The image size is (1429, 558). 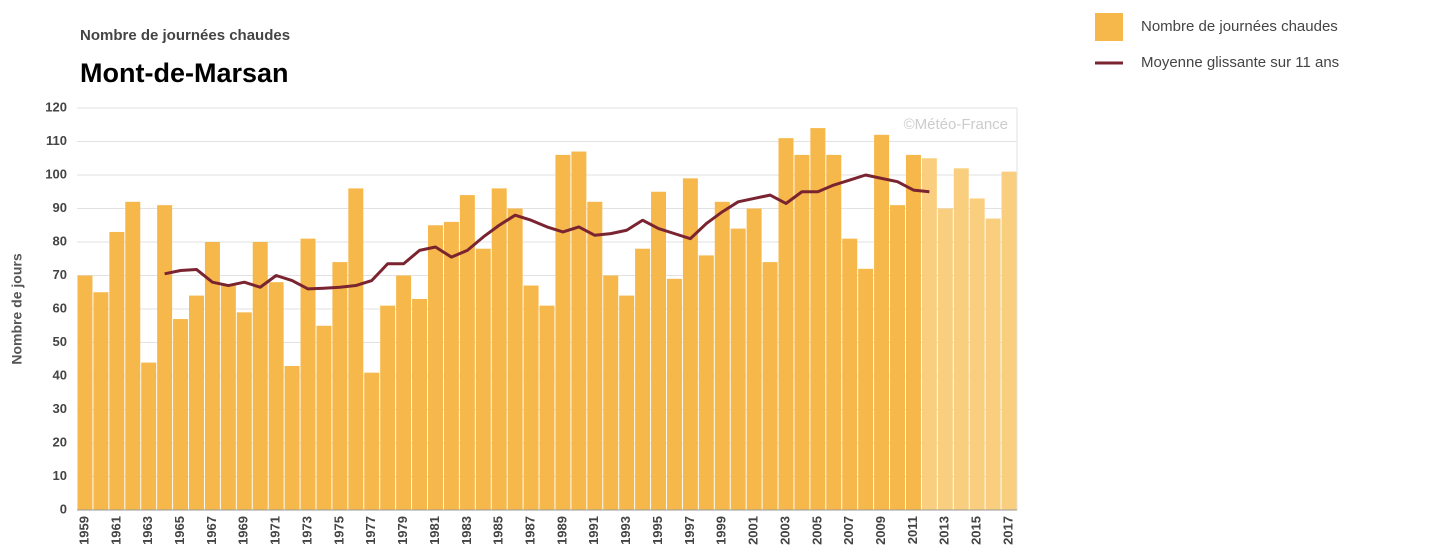 What do you see at coordinates (60, 207) in the screenshot?
I see `y-tick-label: 90` at bounding box center [60, 207].